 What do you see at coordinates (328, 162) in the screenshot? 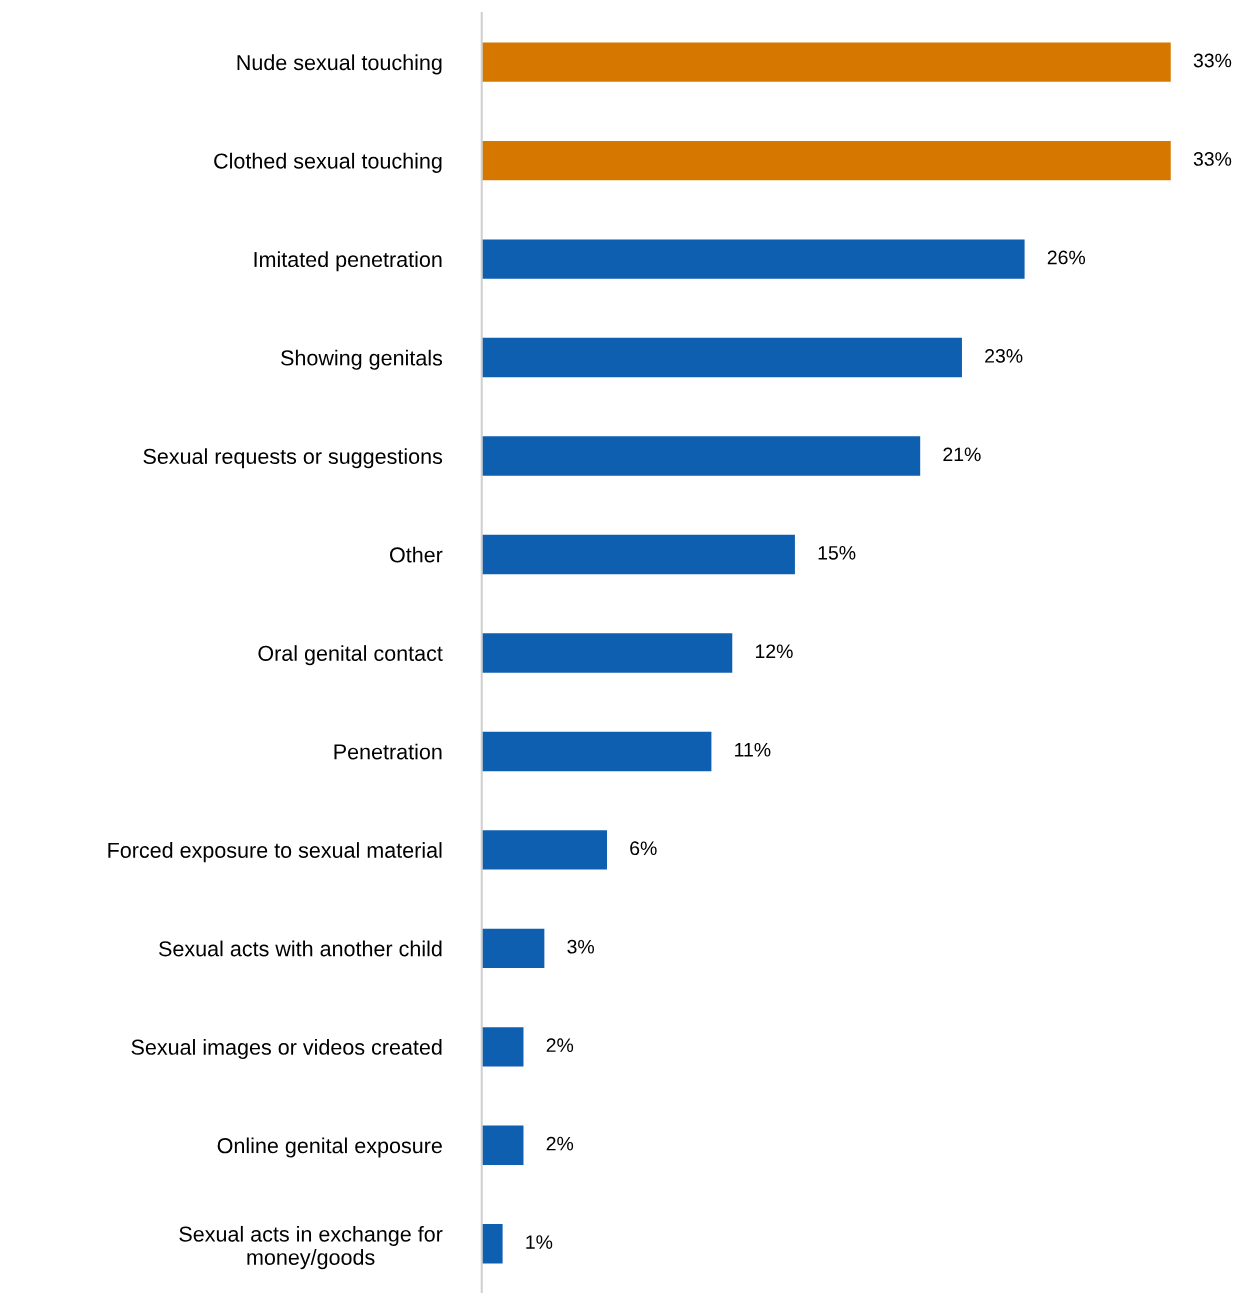
I see `y-tick-label: Clothed sexual touching` at bounding box center [328, 162].